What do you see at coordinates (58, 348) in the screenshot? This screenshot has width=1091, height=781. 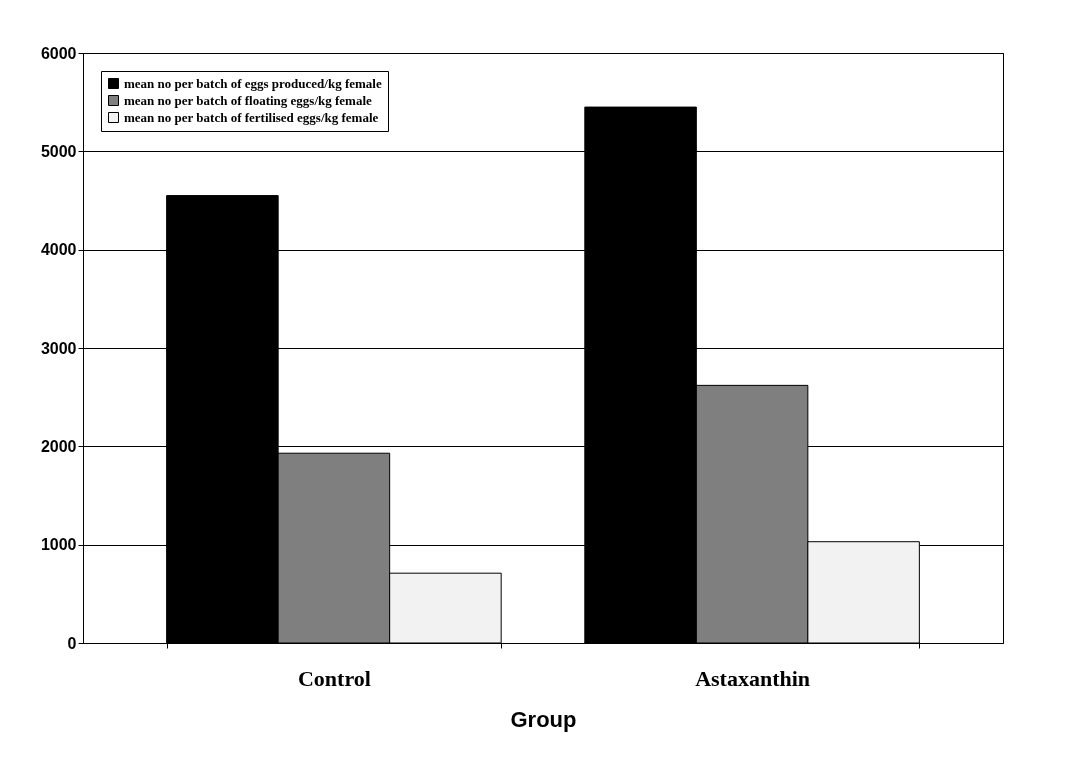 I see `y-tick-label: 3000` at bounding box center [58, 348].